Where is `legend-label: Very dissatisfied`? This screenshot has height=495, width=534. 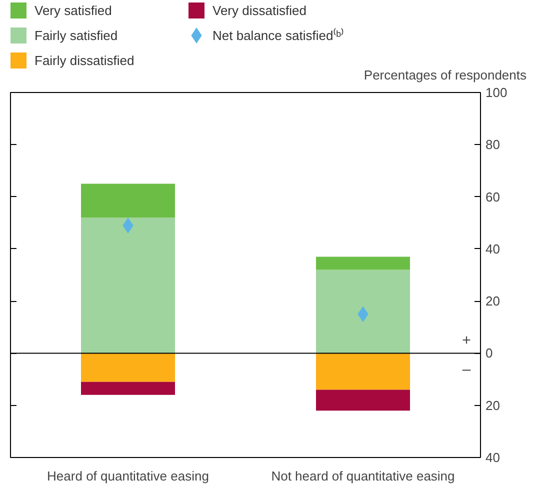
legend-label: Very dissatisfied is located at coordinates (259, 10).